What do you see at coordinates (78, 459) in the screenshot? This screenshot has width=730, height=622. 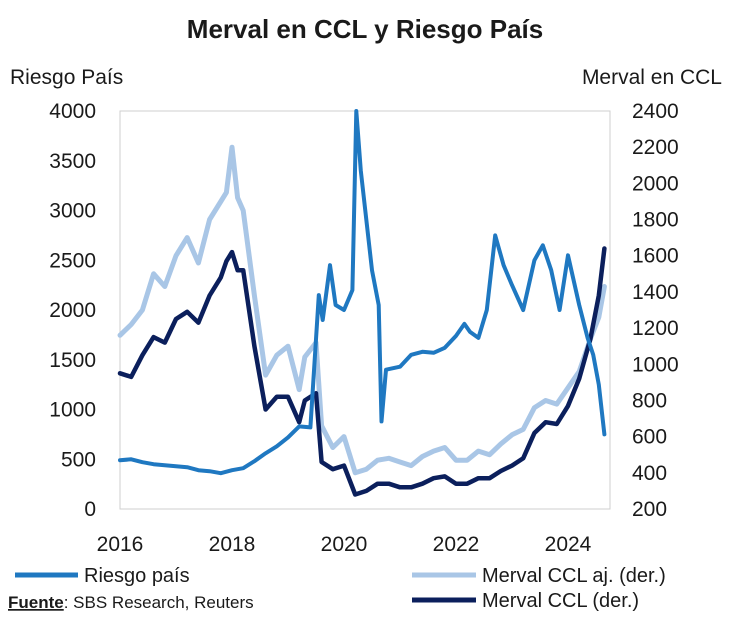 I see `left-tick-label: 500` at bounding box center [78, 459].